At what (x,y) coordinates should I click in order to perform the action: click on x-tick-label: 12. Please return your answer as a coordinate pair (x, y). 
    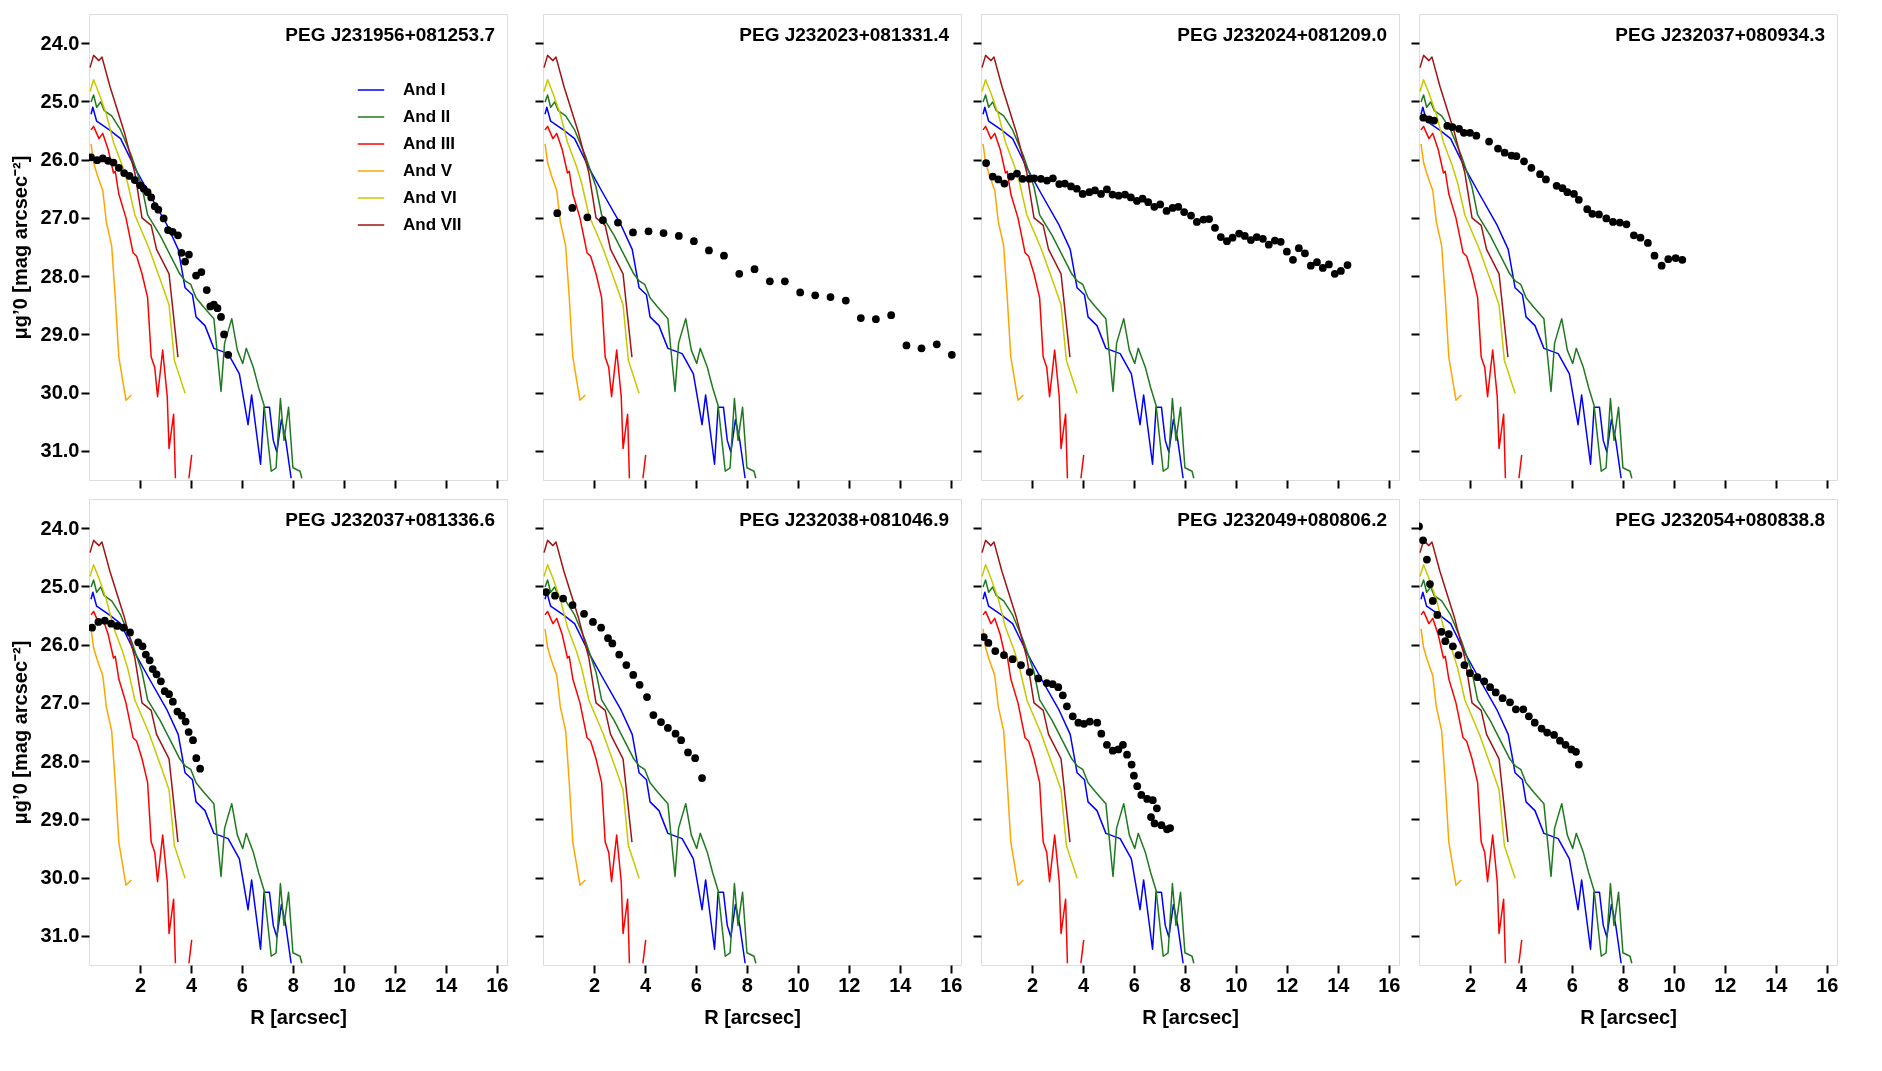
    Looking at the image, I should click on (395, 984).